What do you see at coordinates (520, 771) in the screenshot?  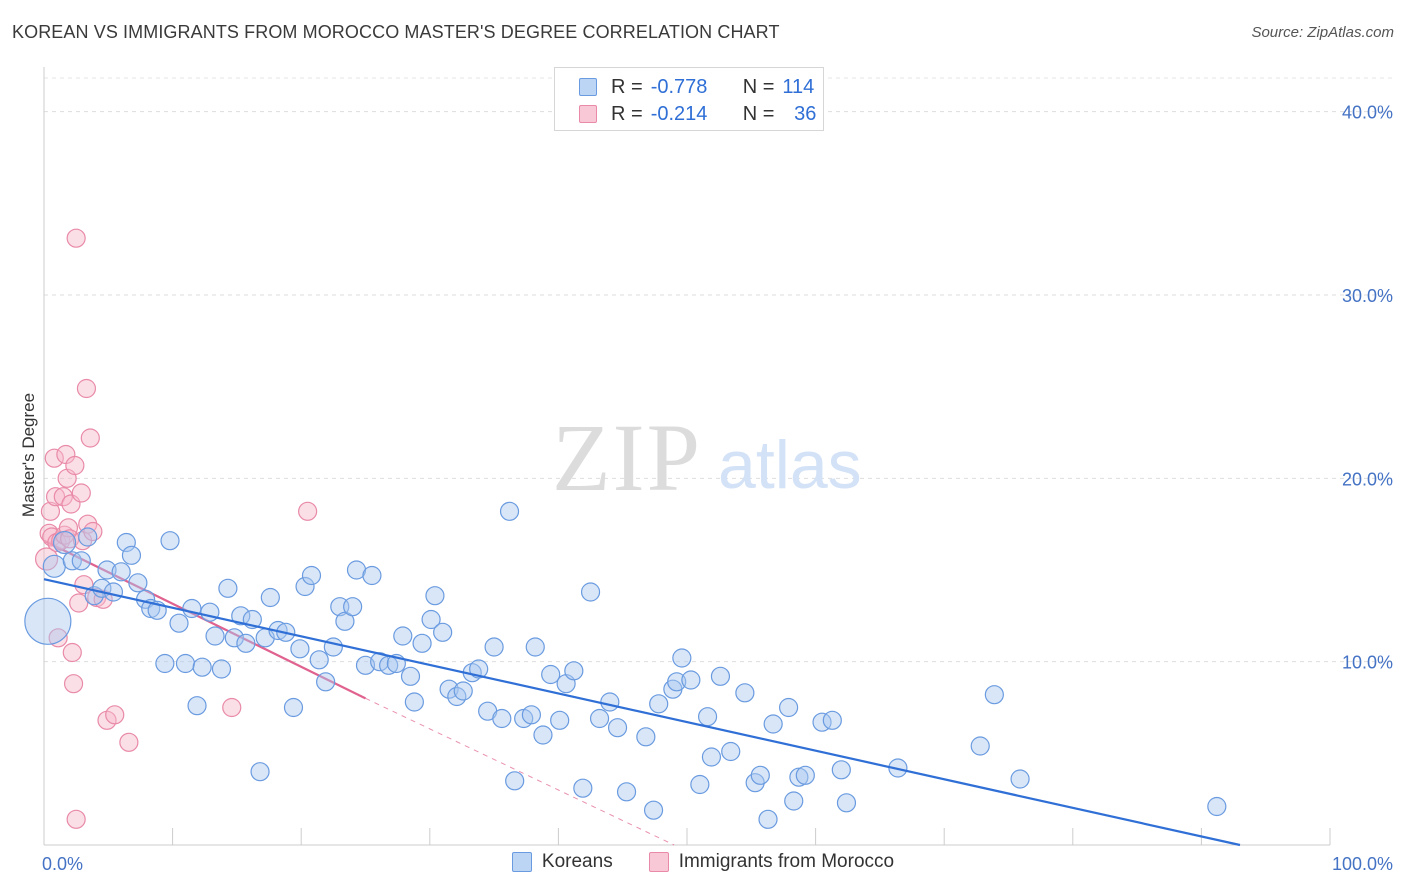 I see `trendline-morocco-extension` at bounding box center [520, 771].